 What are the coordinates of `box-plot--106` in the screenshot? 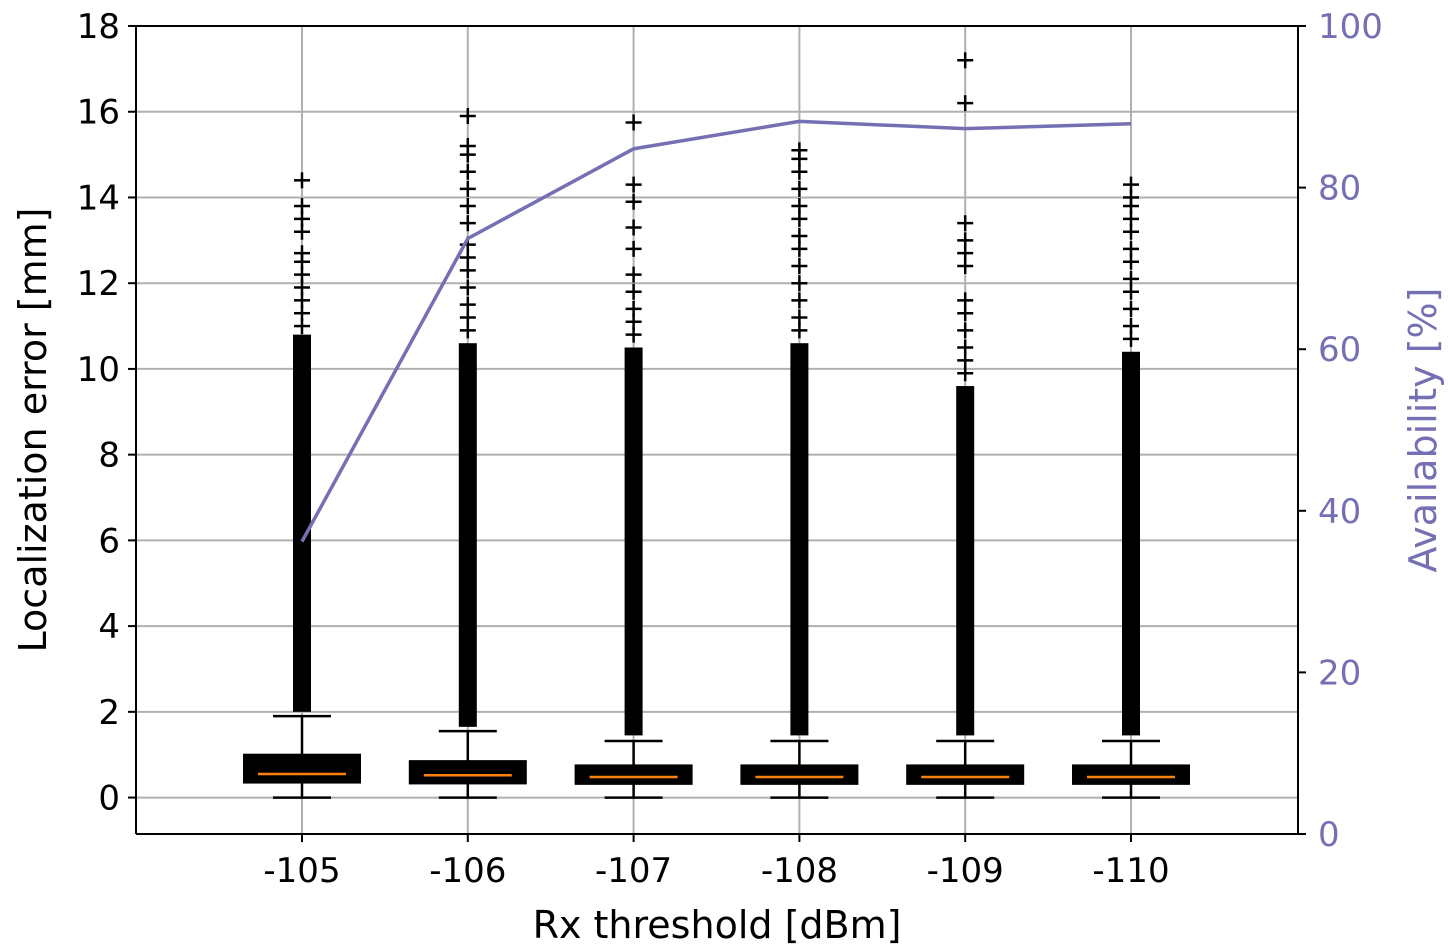 It's located at (467, 453).